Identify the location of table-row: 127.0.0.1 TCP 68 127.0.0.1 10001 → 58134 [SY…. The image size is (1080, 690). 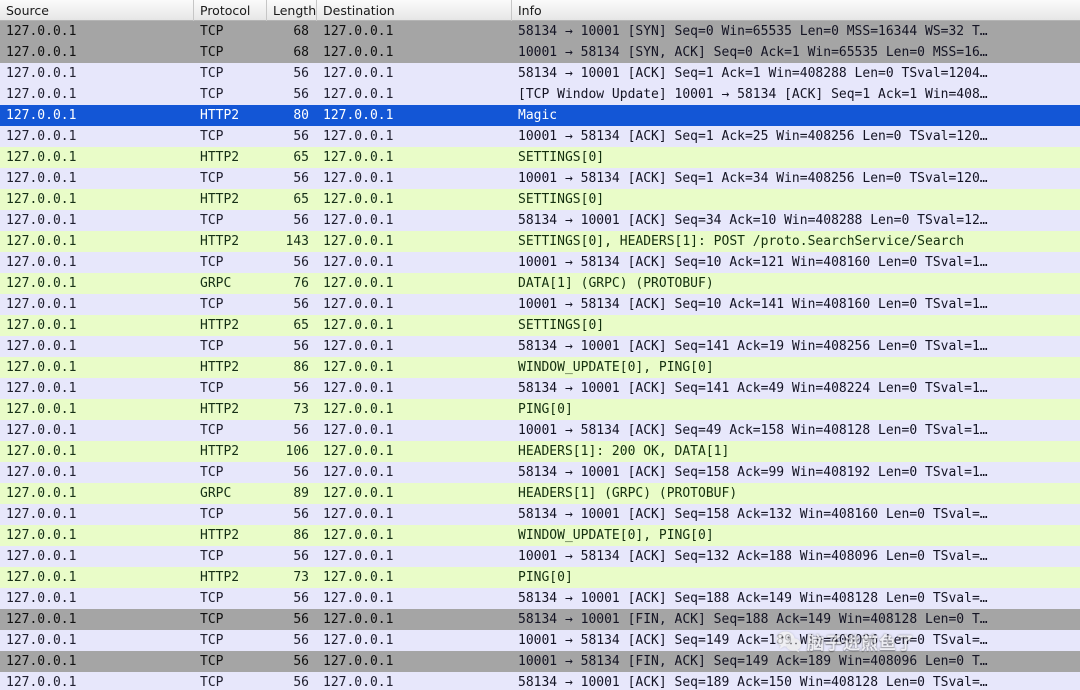
(540, 52).